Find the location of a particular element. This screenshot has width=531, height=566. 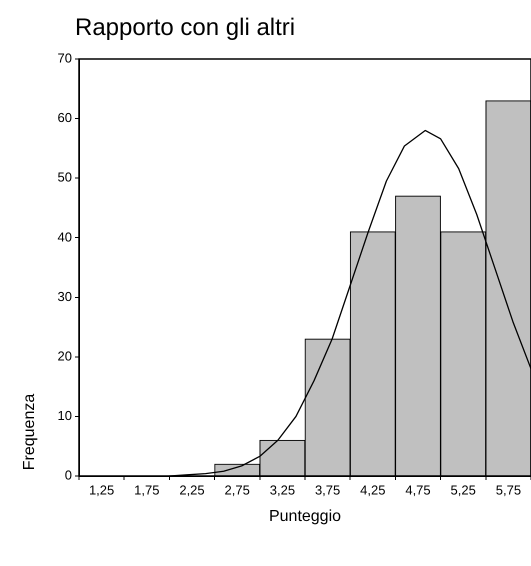

x-tick-label: 3,25 is located at coordinates (283, 490).